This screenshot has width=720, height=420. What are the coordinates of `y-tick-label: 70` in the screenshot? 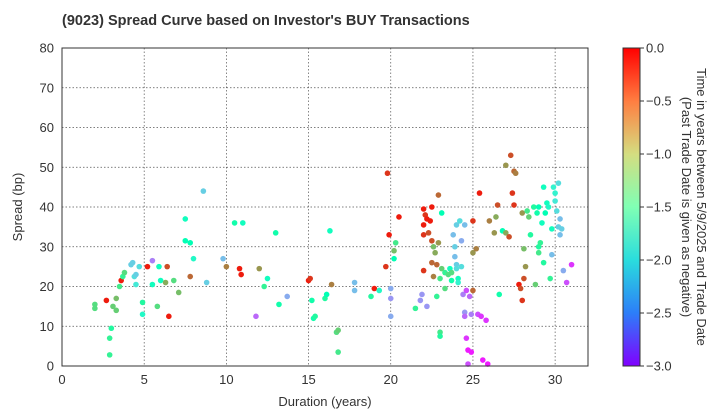 It's located at (47, 87).